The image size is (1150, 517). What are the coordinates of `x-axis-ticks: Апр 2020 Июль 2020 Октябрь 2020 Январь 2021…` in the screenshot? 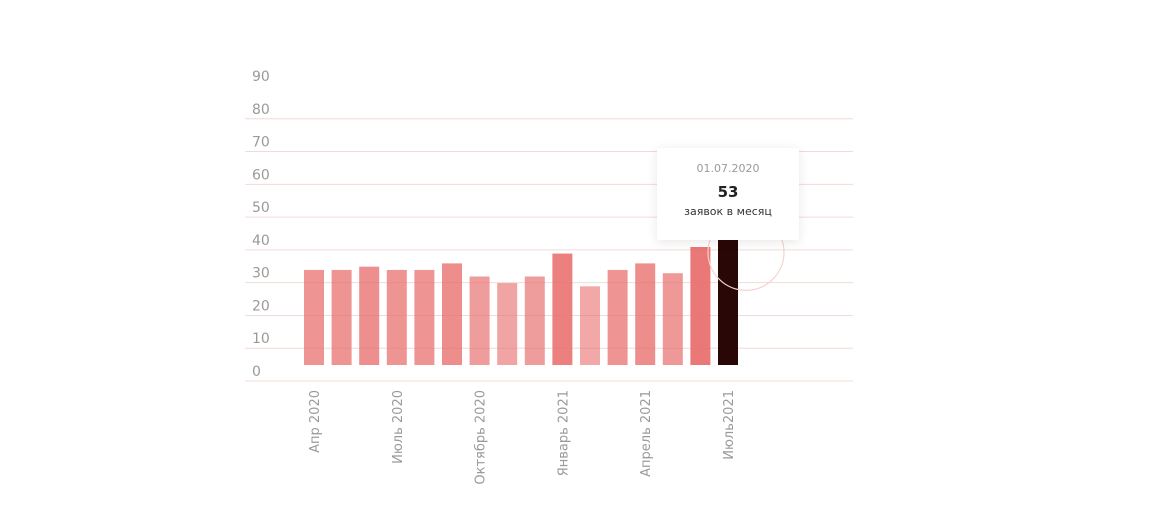 It's located at (522, 437).